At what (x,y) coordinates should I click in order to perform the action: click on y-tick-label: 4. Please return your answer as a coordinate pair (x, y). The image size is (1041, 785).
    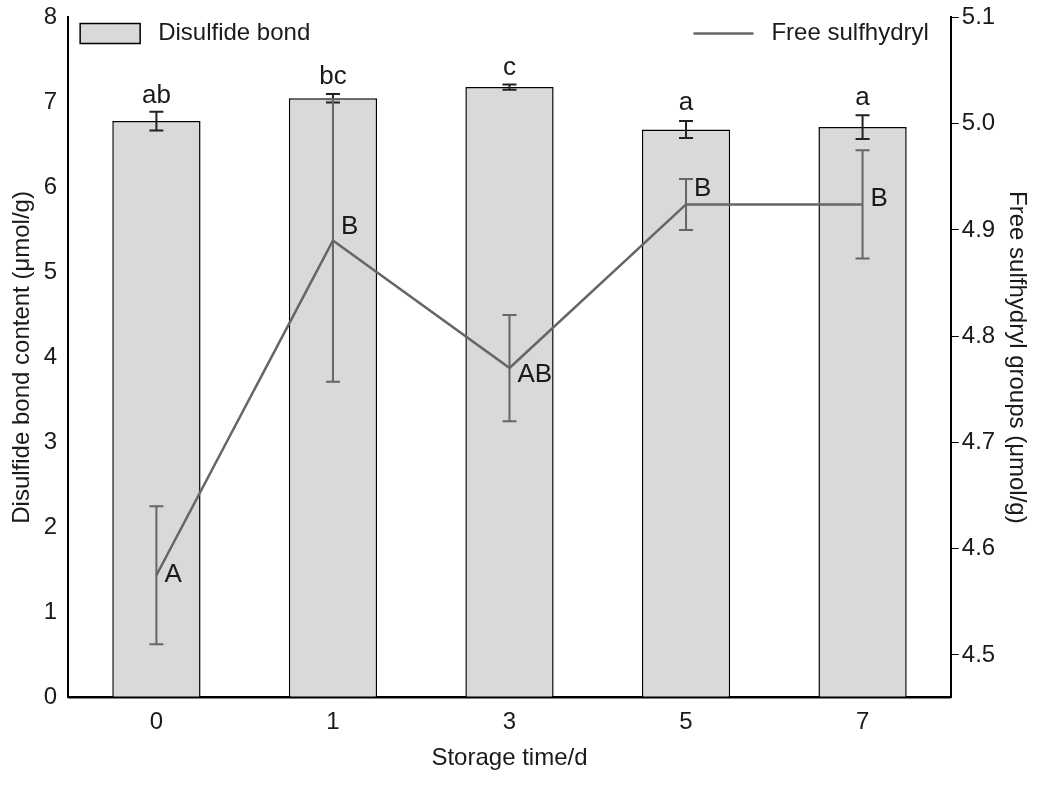
    Looking at the image, I should click on (50, 356).